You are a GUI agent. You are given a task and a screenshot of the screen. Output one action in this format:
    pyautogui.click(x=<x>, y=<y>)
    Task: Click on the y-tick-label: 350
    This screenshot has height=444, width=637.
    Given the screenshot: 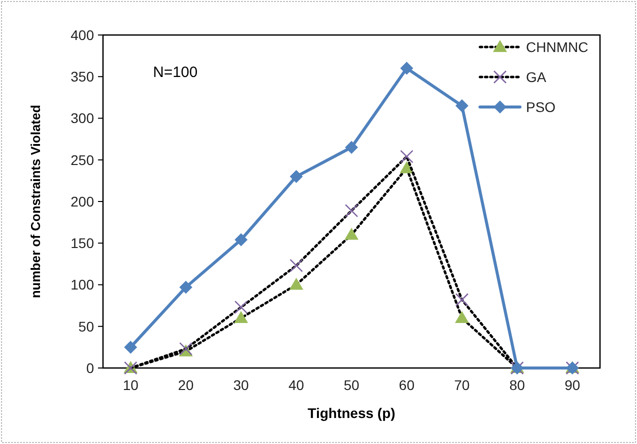 What is the action you would take?
    pyautogui.click(x=82, y=76)
    